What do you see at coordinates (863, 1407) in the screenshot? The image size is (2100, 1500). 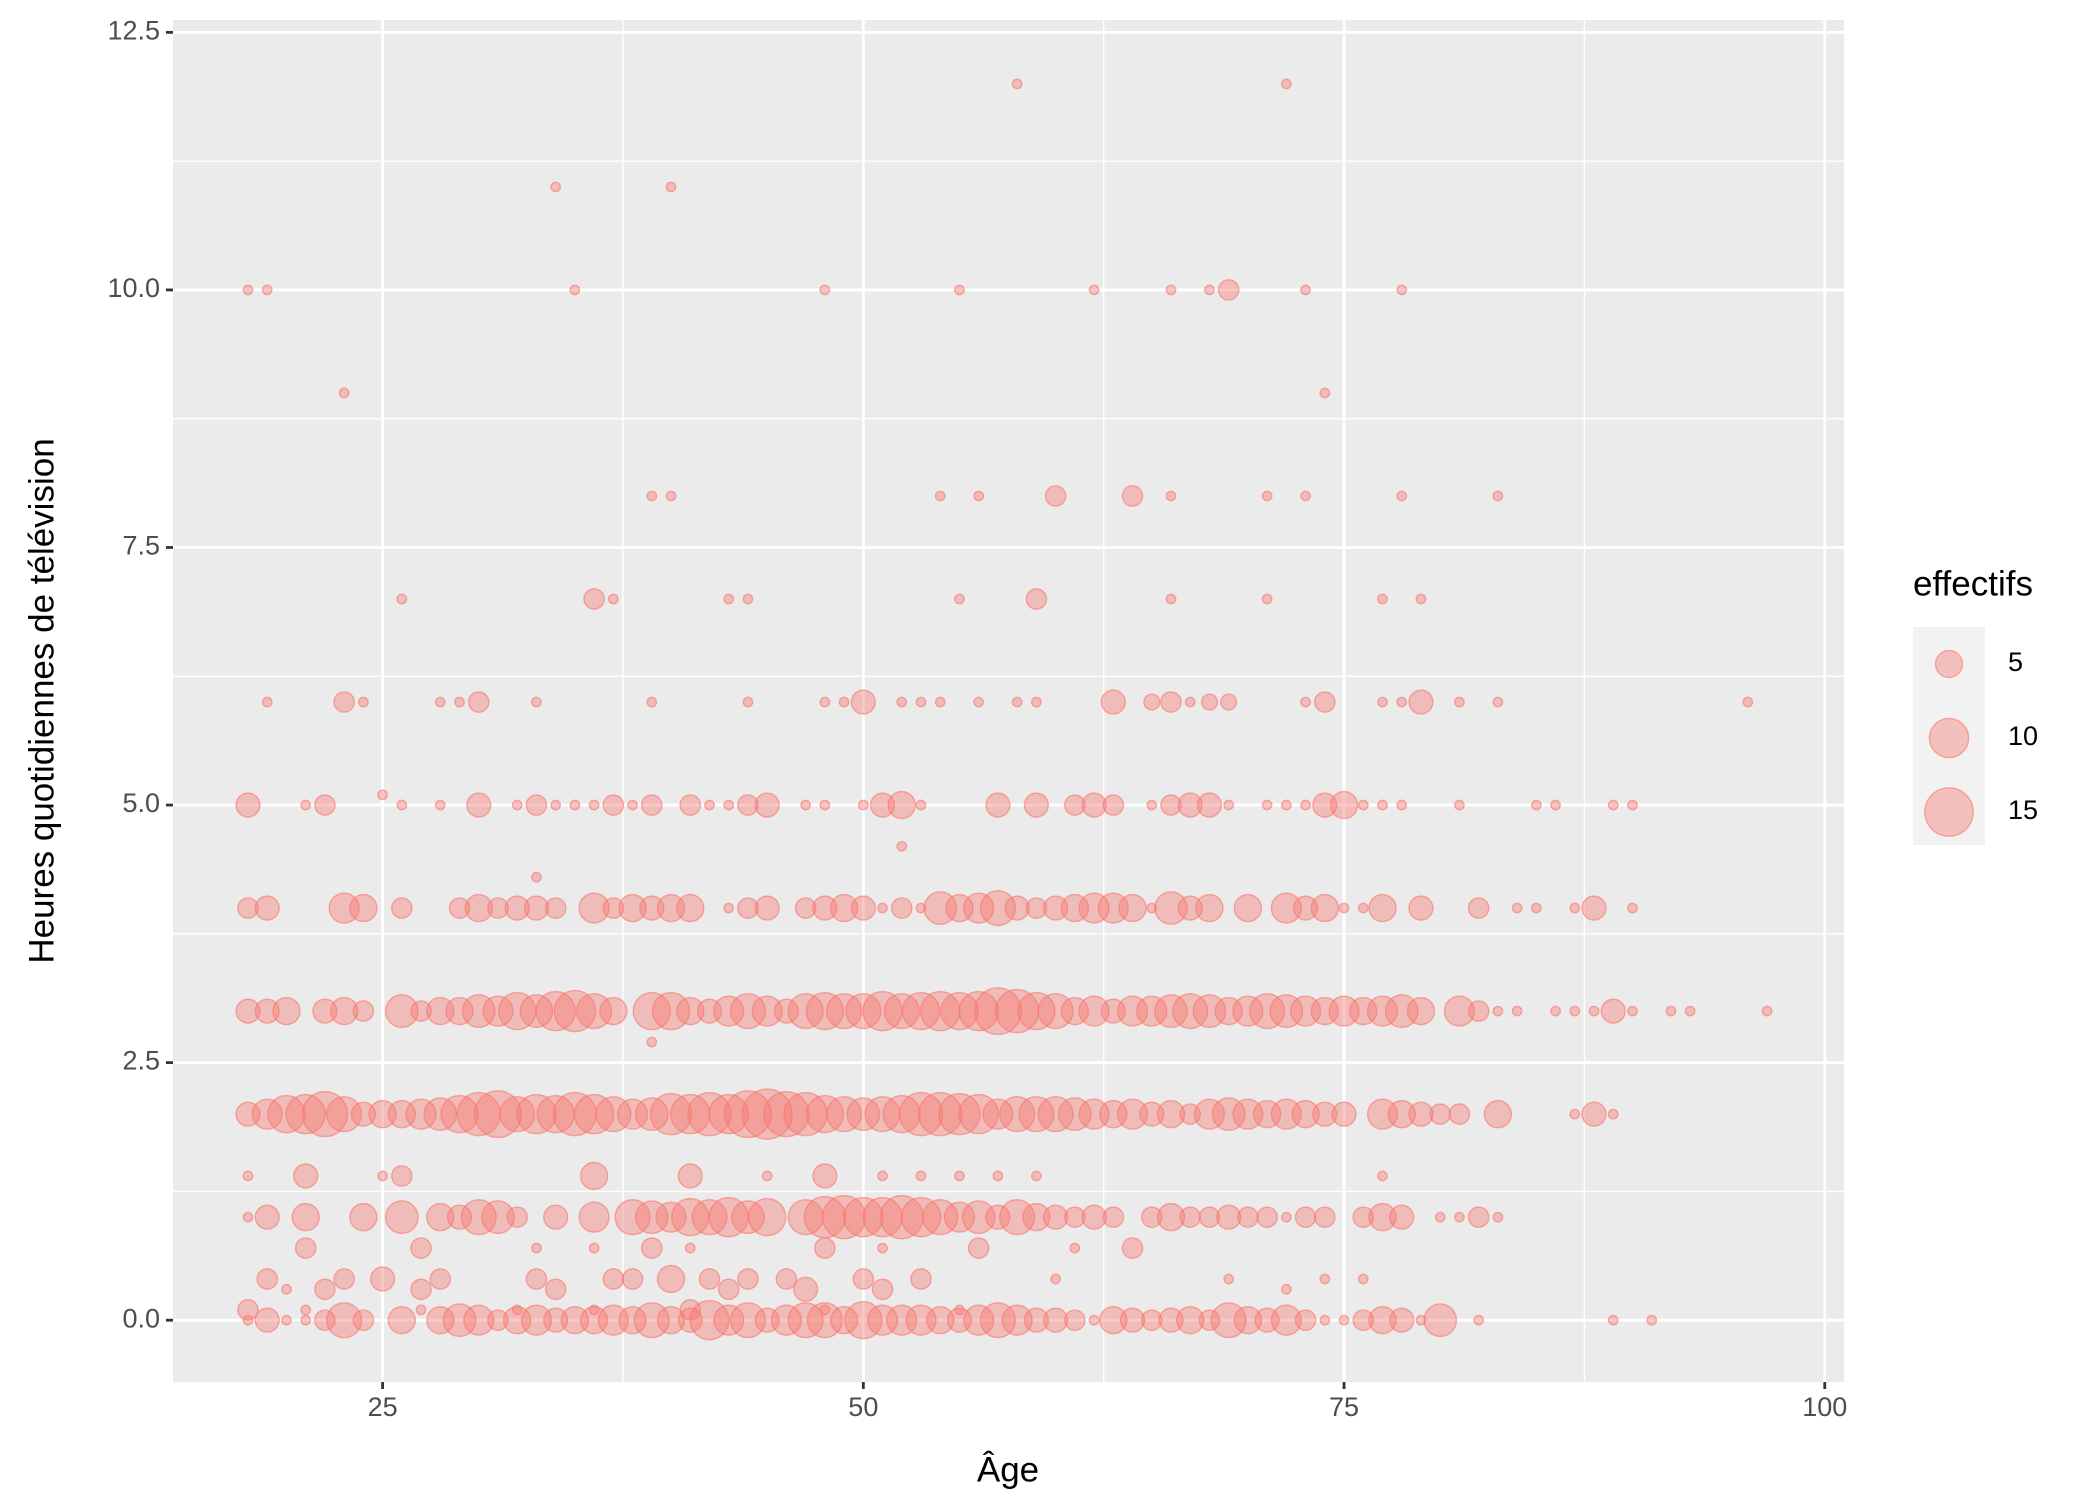 I see `x-tick-label: 50` at bounding box center [863, 1407].